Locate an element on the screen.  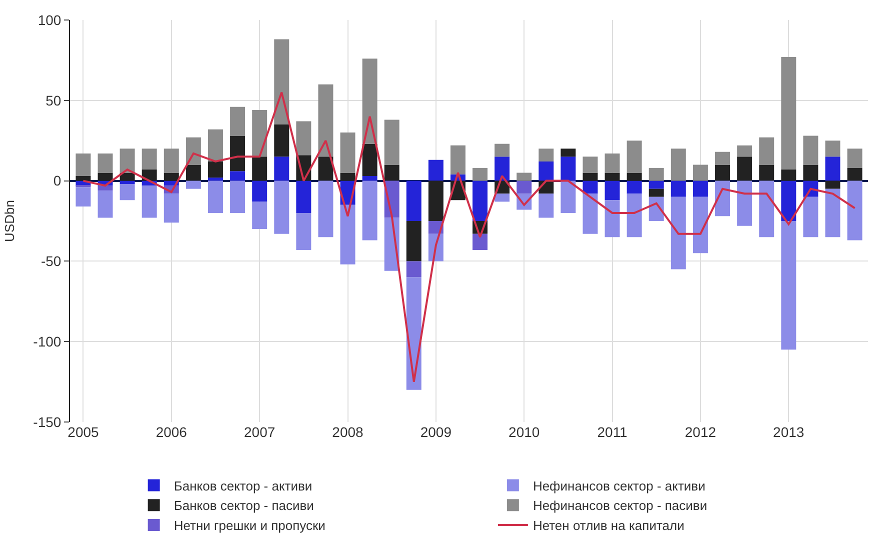
x-tick-label: 2007 is located at coordinates (260, 432).